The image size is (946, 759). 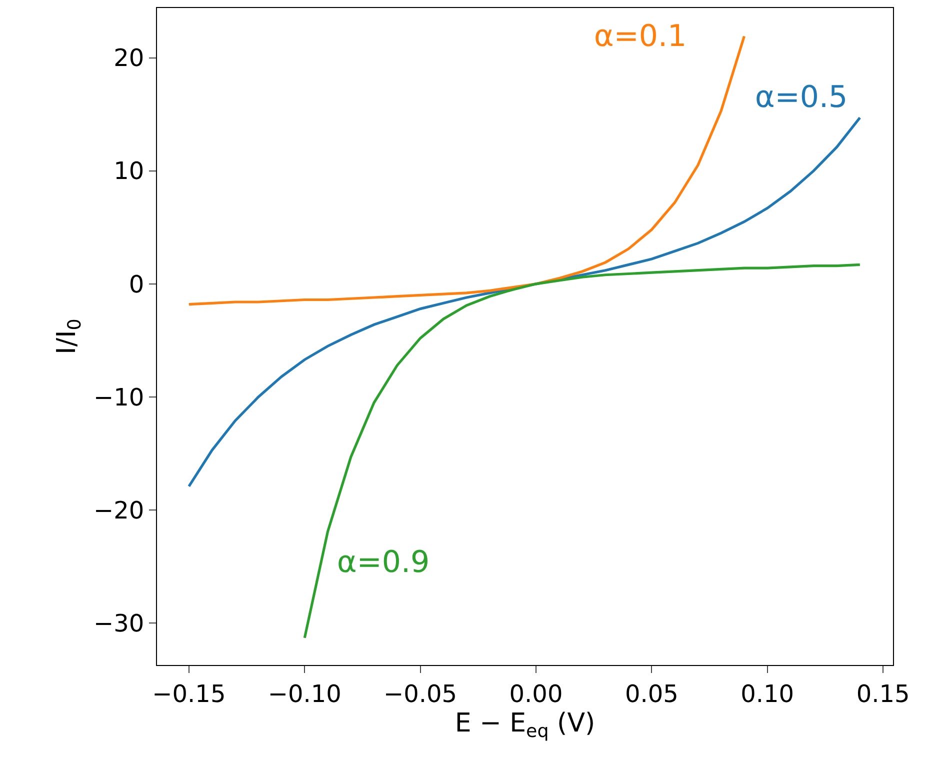 I want to click on x-axis-title: E − E$_{eq}$ (V), so click(x=525, y=725).